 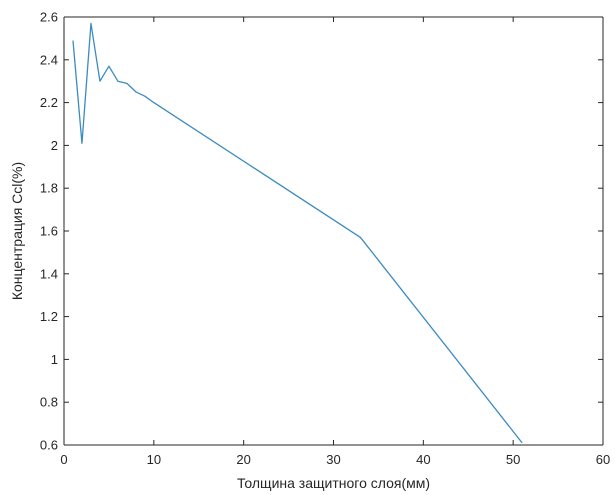 I want to click on x-tick-label: 10, so click(x=154, y=459).